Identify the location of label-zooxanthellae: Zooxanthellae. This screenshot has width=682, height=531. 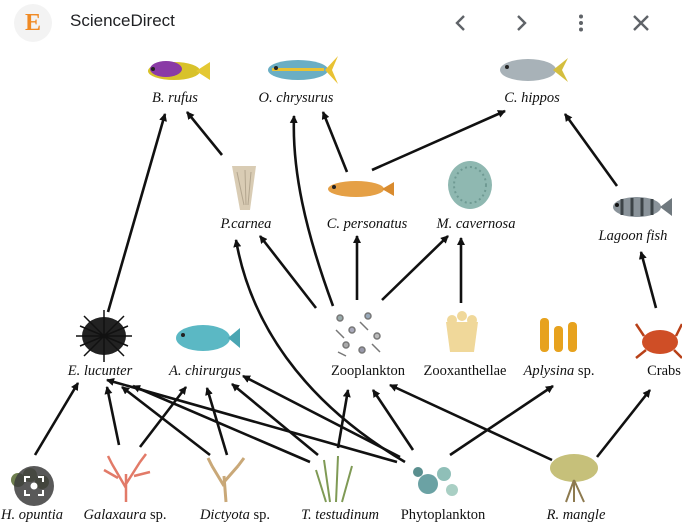
(465, 371).